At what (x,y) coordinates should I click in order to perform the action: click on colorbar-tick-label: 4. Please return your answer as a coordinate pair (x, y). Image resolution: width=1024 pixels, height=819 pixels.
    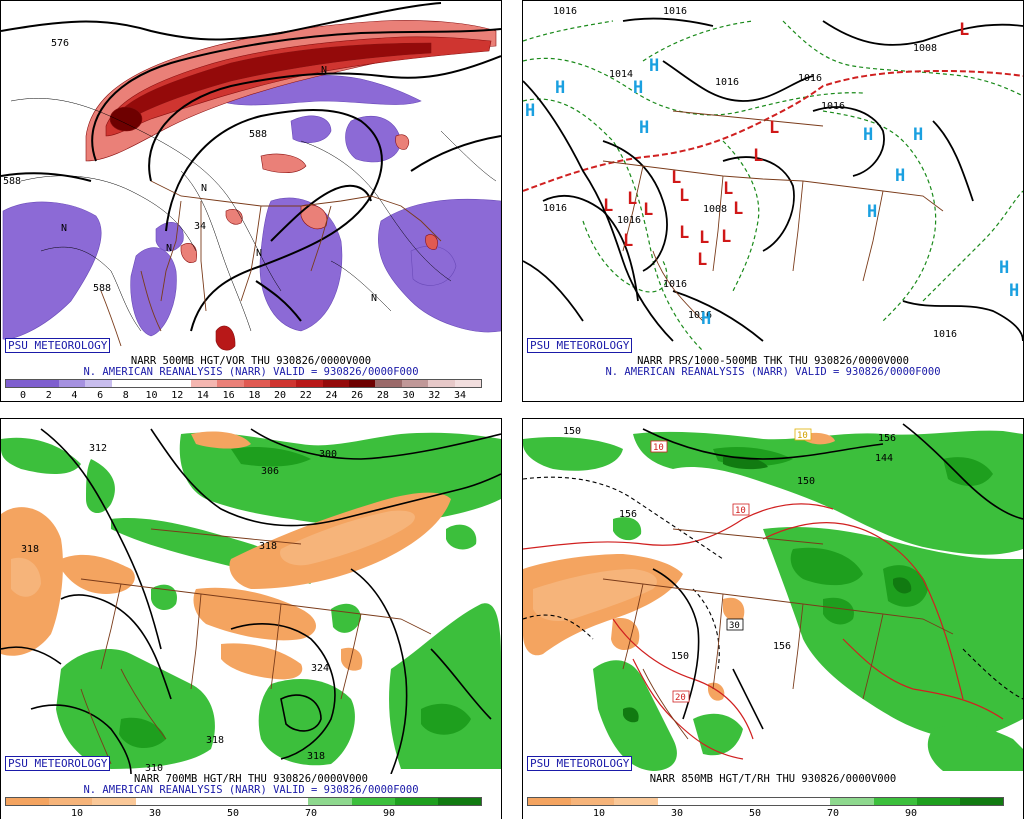
    Looking at the image, I should click on (74, 395).